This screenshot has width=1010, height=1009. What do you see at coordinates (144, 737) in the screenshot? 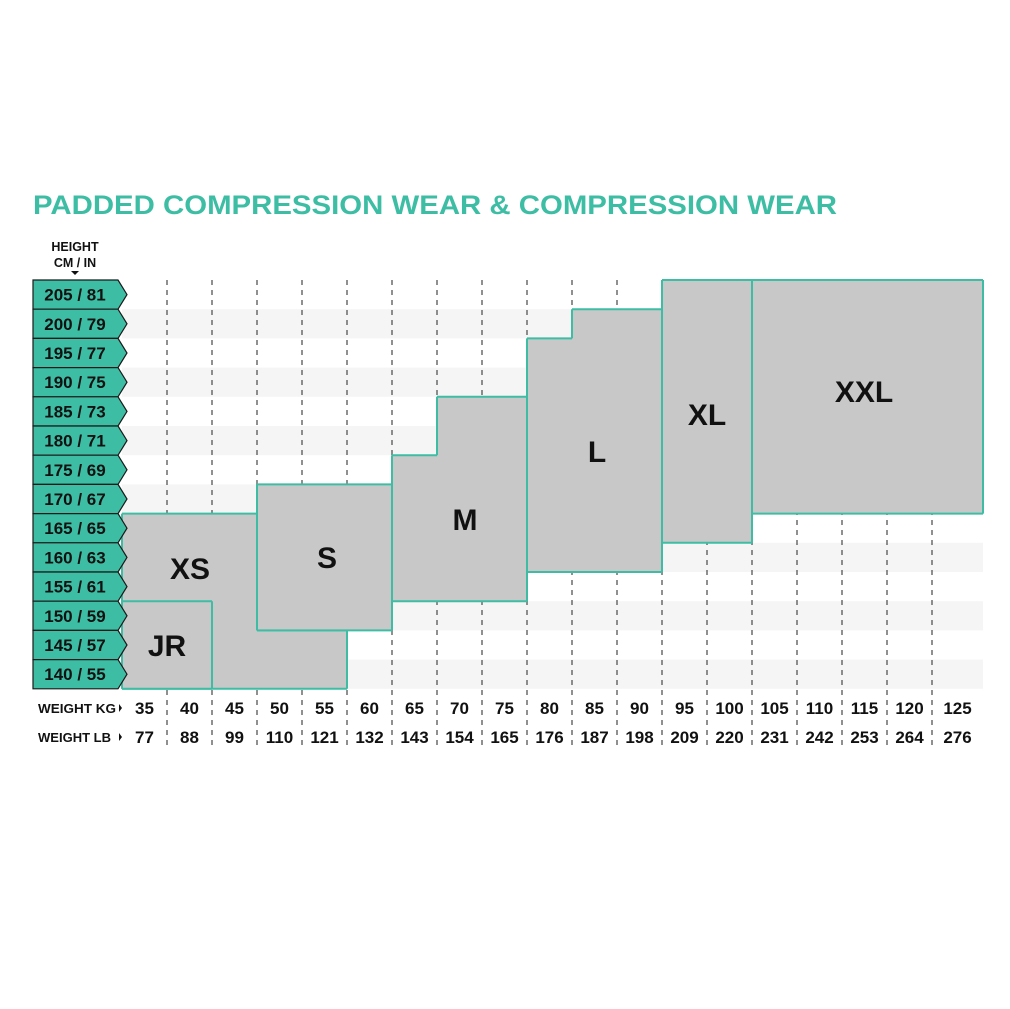
I see `weight-lb-value: 77` at bounding box center [144, 737].